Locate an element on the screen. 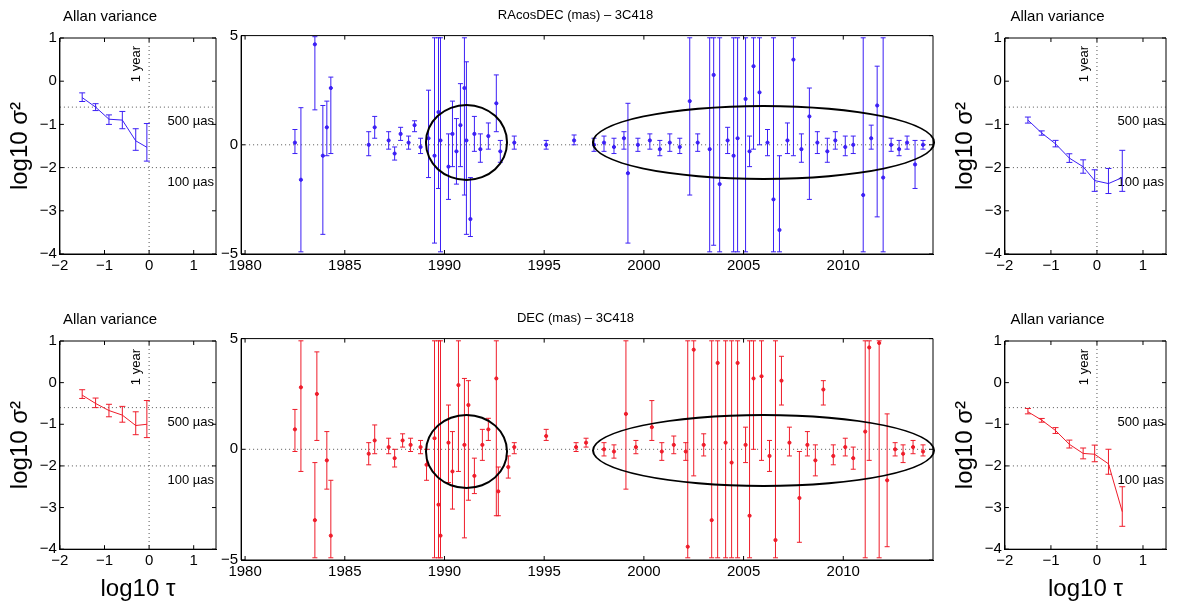  chart-title: DEC (mas) – 3C418 is located at coordinates (575, 318).